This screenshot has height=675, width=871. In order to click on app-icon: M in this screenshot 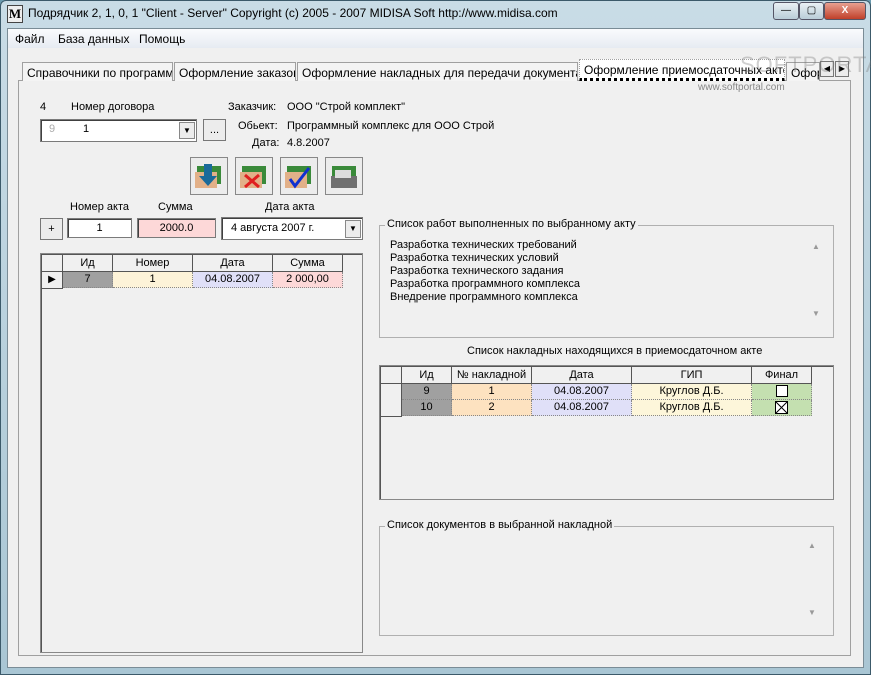, I will do `click(15, 14)`.